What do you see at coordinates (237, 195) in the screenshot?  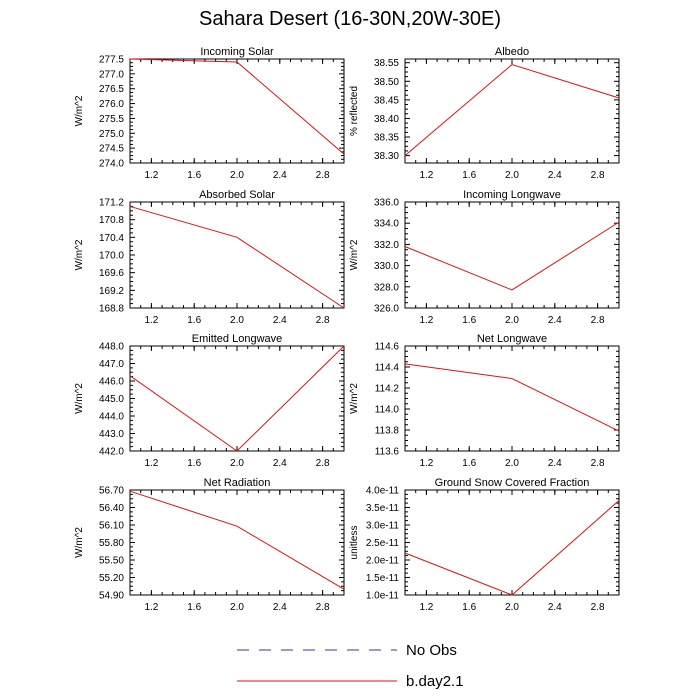 I see `panel-2-title: Absorbed Solar` at bounding box center [237, 195].